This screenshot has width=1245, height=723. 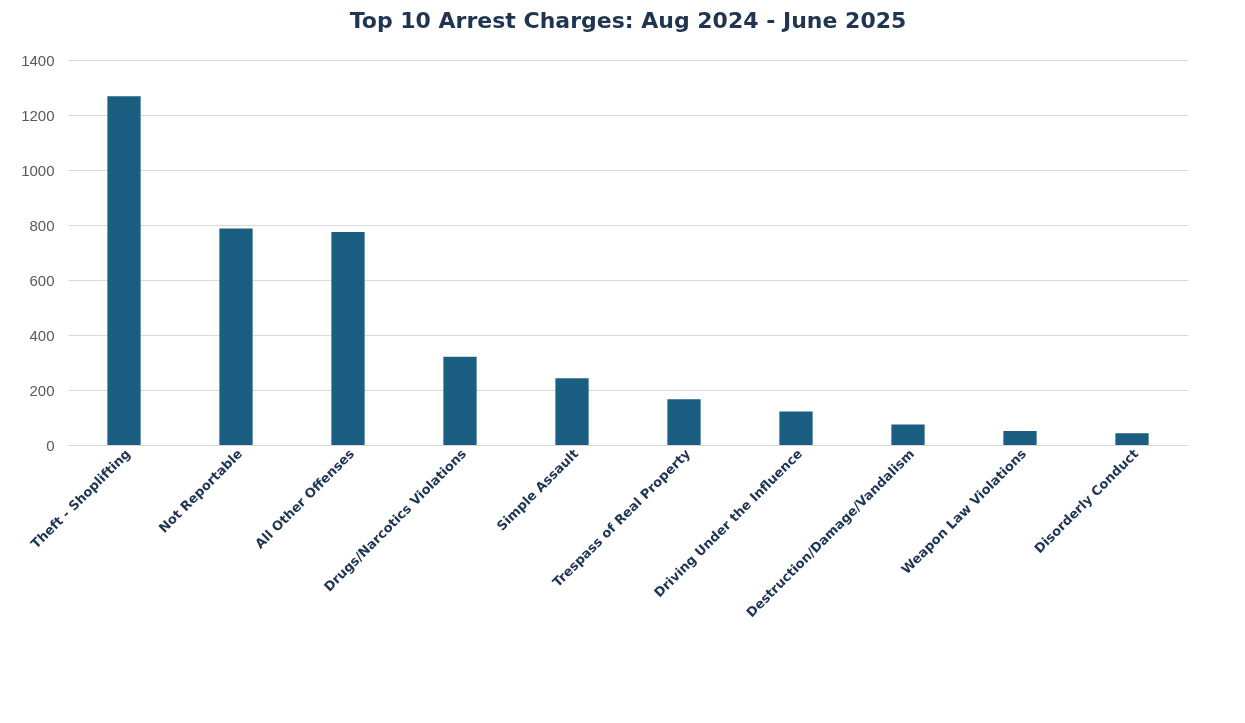 What do you see at coordinates (38, 115) in the screenshot?
I see `y-tick-label: 1200` at bounding box center [38, 115].